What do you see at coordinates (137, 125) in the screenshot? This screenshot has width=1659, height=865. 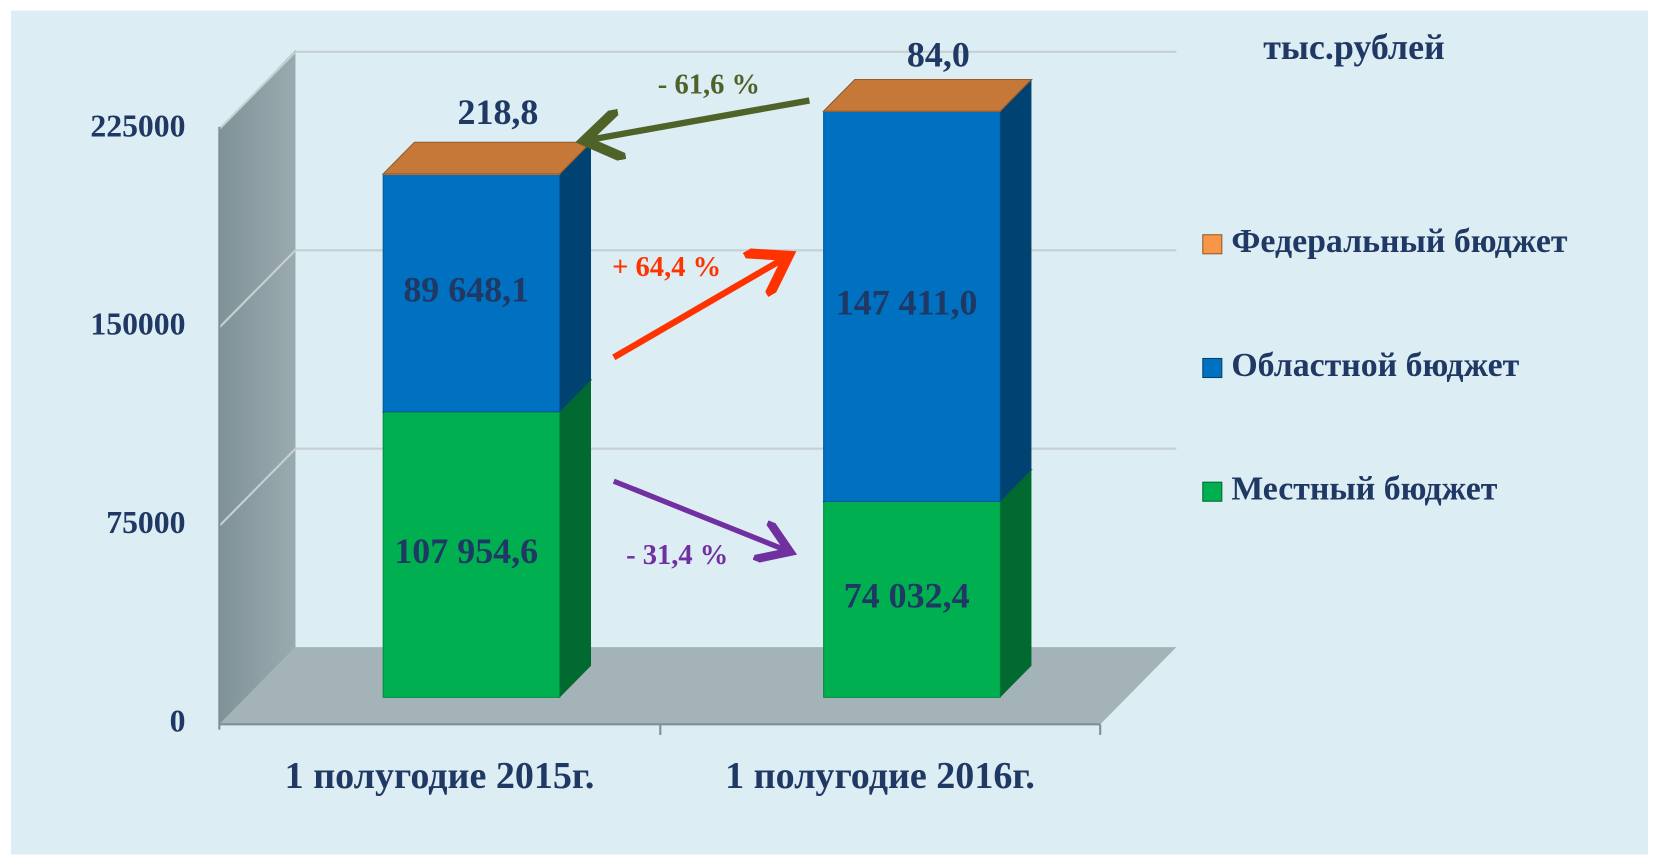 I see `y-tick-label: 225000` at bounding box center [137, 125].